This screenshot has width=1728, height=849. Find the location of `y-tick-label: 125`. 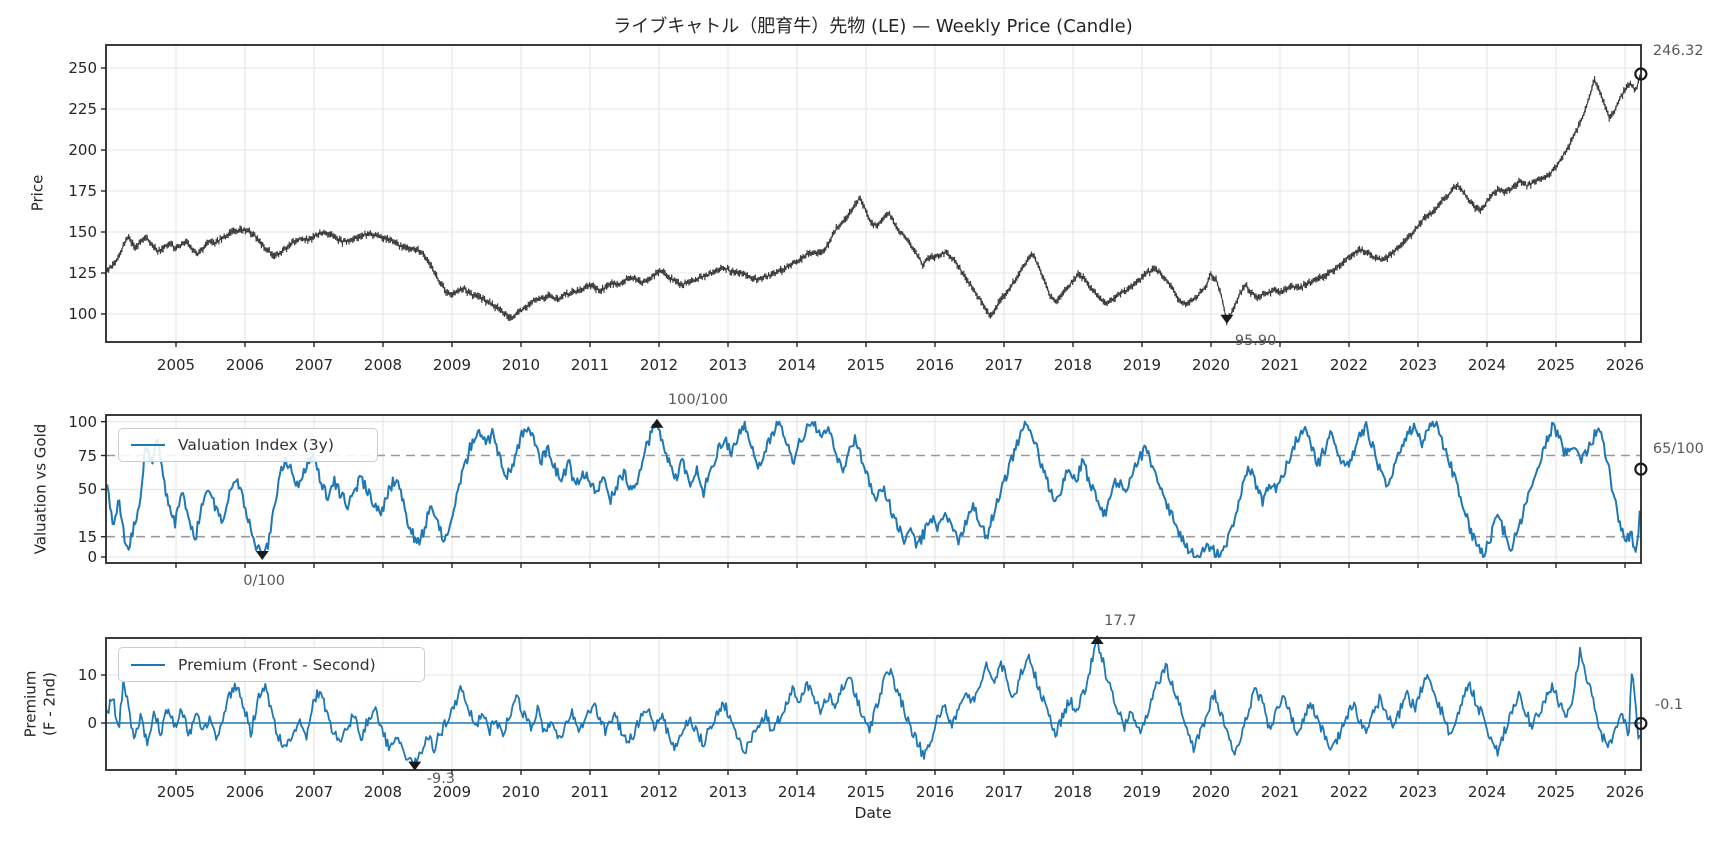

y-tick-label: 125 is located at coordinates (82, 273).